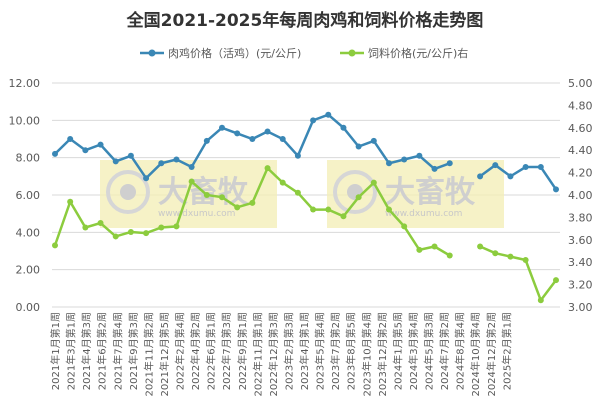 This screenshot has height=416, width=611. What do you see at coordinates (71, 351) in the screenshot?
I see `x-tick-label: 2021年3月第1周` at bounding box center [71, 351].